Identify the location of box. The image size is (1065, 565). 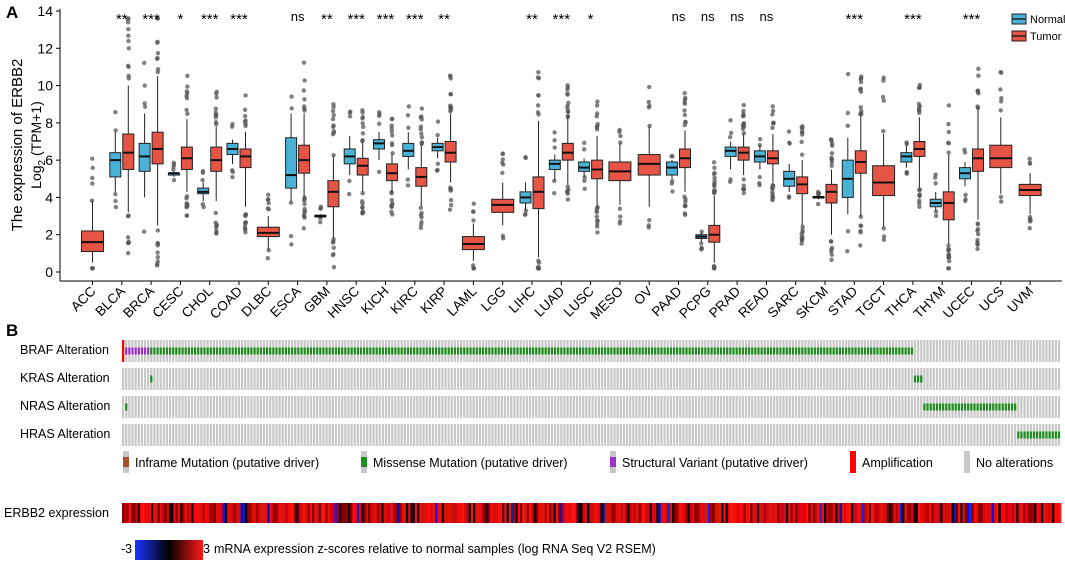
(948, 206).